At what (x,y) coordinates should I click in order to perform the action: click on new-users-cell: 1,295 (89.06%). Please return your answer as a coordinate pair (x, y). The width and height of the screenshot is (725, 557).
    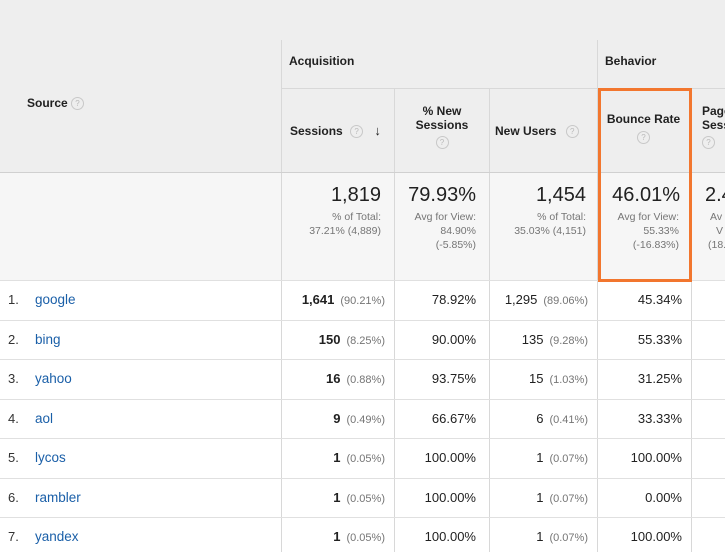
    Looking at the image, I should click on (546, 299).